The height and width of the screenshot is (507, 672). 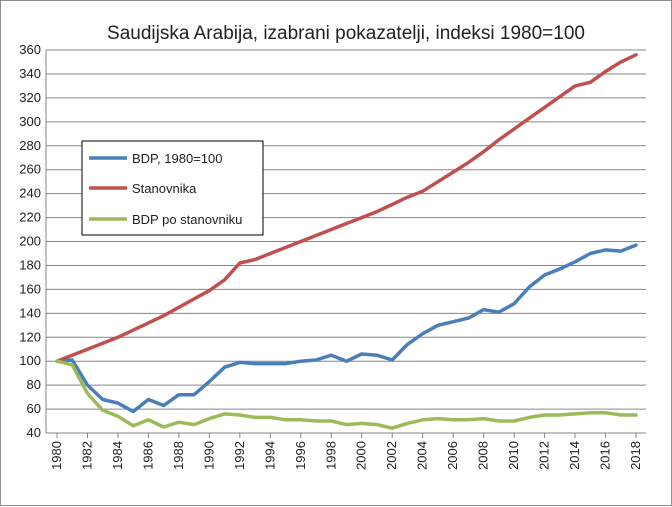 I want to click on y-tick-label: 360, so click(x=30, y=49).